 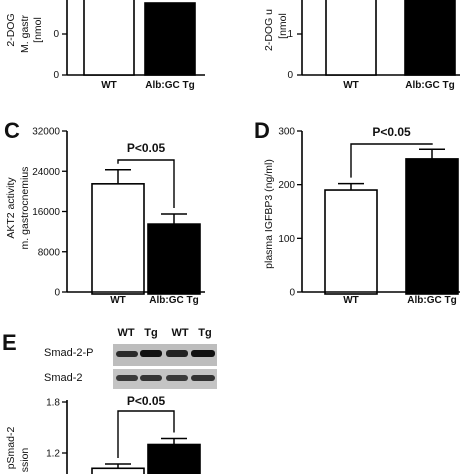 What do you see at coordinates (63, 378) in the screenshot?
I see `blot-row-label: Smad-2` at bounding box center [63, 378].